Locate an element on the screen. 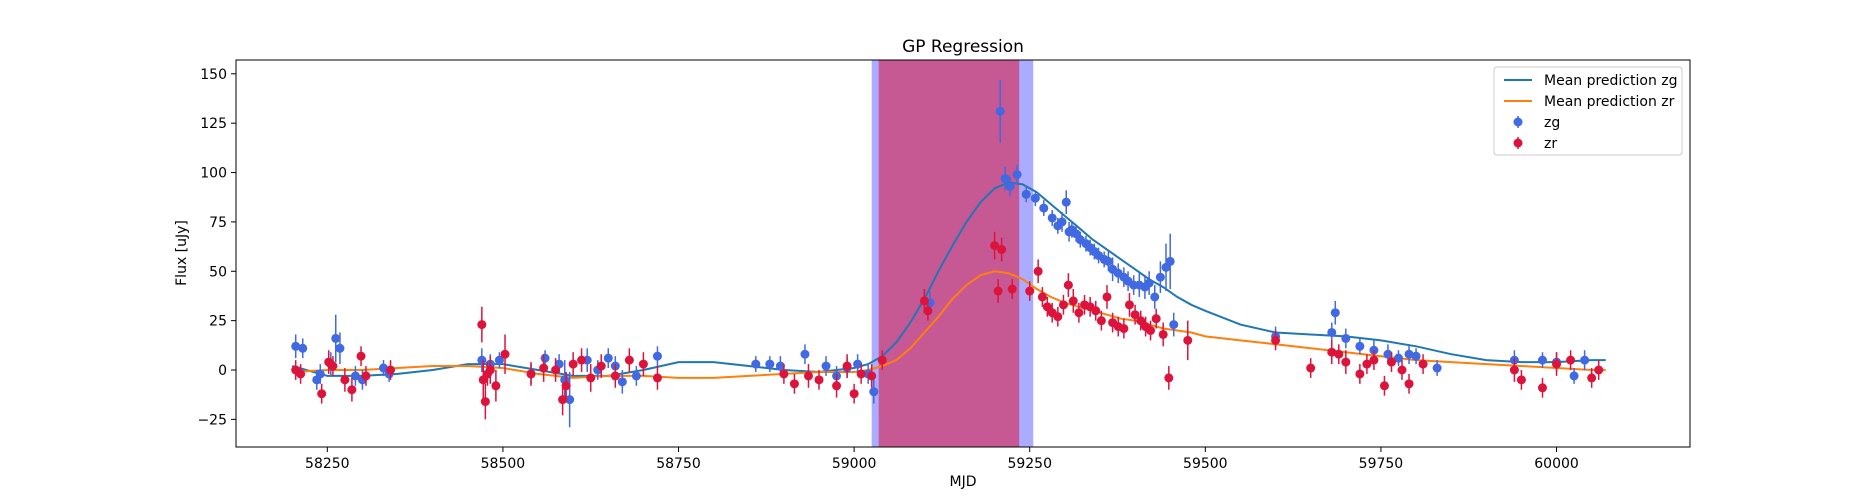 This screenshot has width=1875, height=500. y-tick-label: 25 is located at coordinates (218, 322).